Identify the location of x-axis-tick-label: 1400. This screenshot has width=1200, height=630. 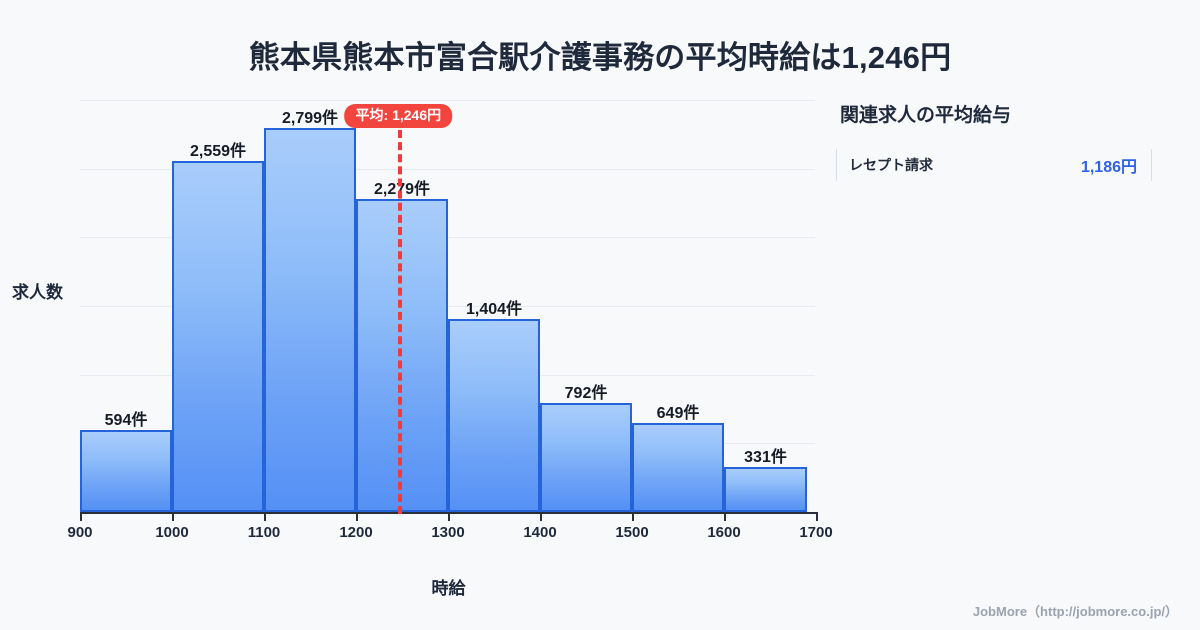
(540, 532).